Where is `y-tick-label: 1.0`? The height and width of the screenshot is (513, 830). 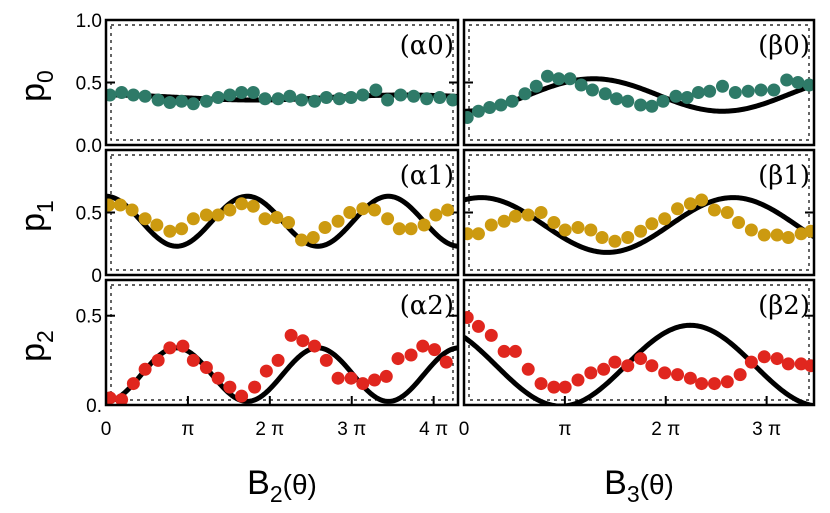
y-tick-label: 1.0 is located at coordinates (89, 21).